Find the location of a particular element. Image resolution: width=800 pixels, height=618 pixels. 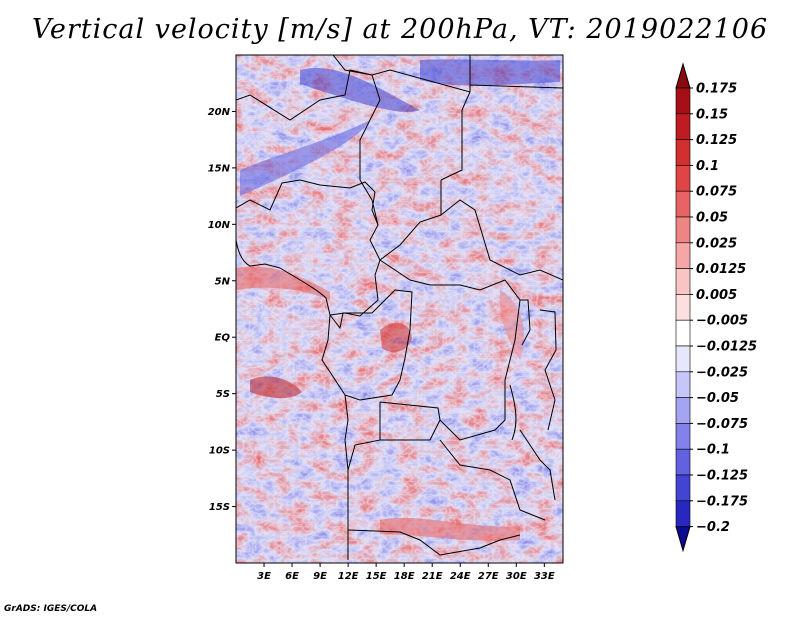

lat-tick-label: 5S is located at coordinates (223, 394).